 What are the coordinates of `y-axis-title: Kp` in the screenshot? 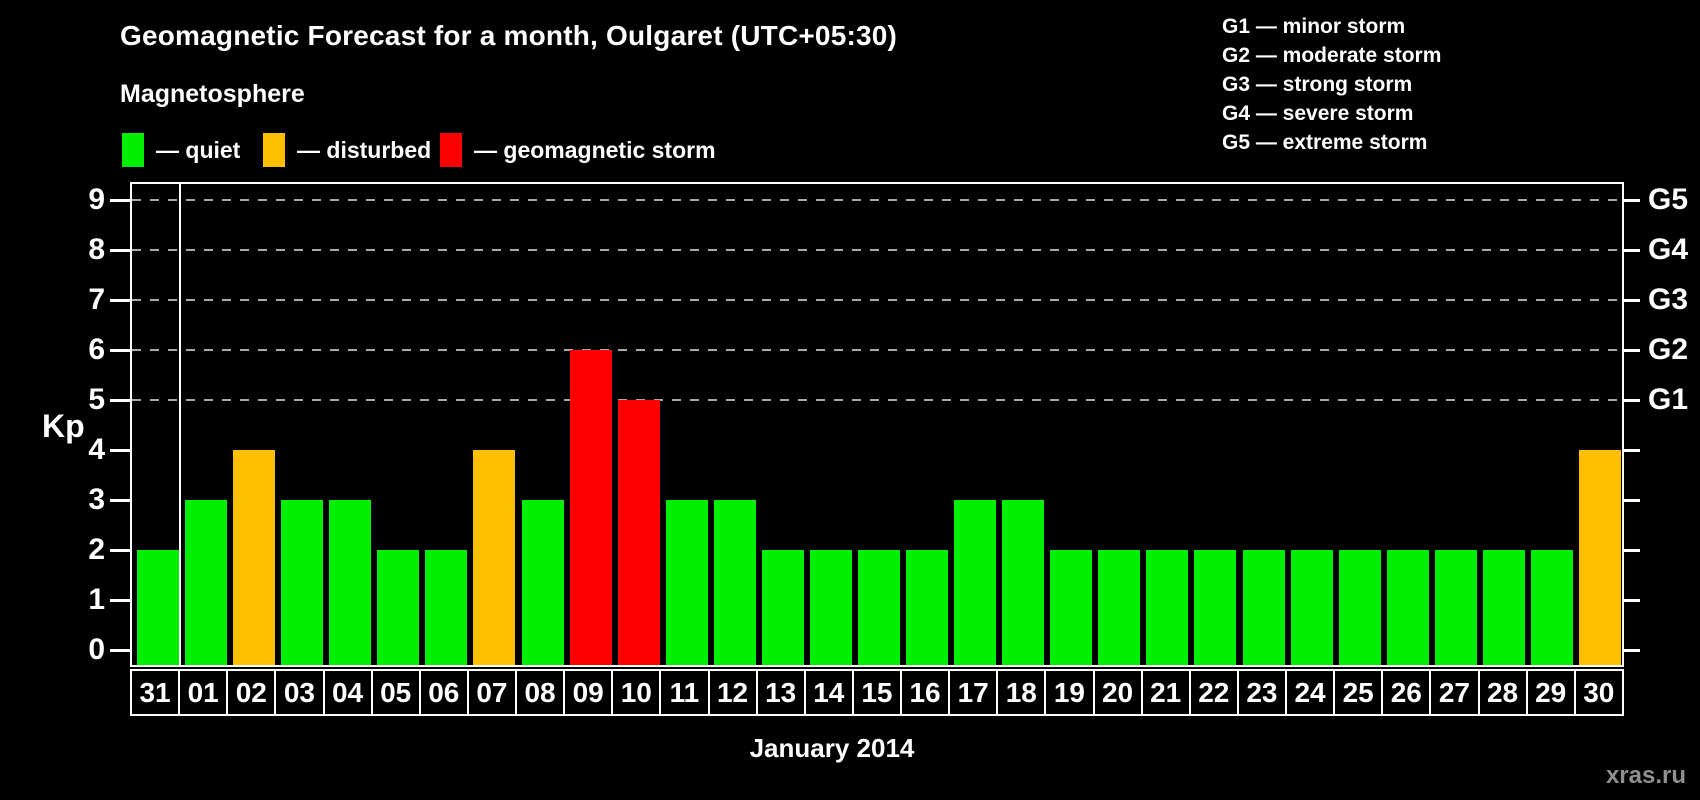 It's located at (63, 426).